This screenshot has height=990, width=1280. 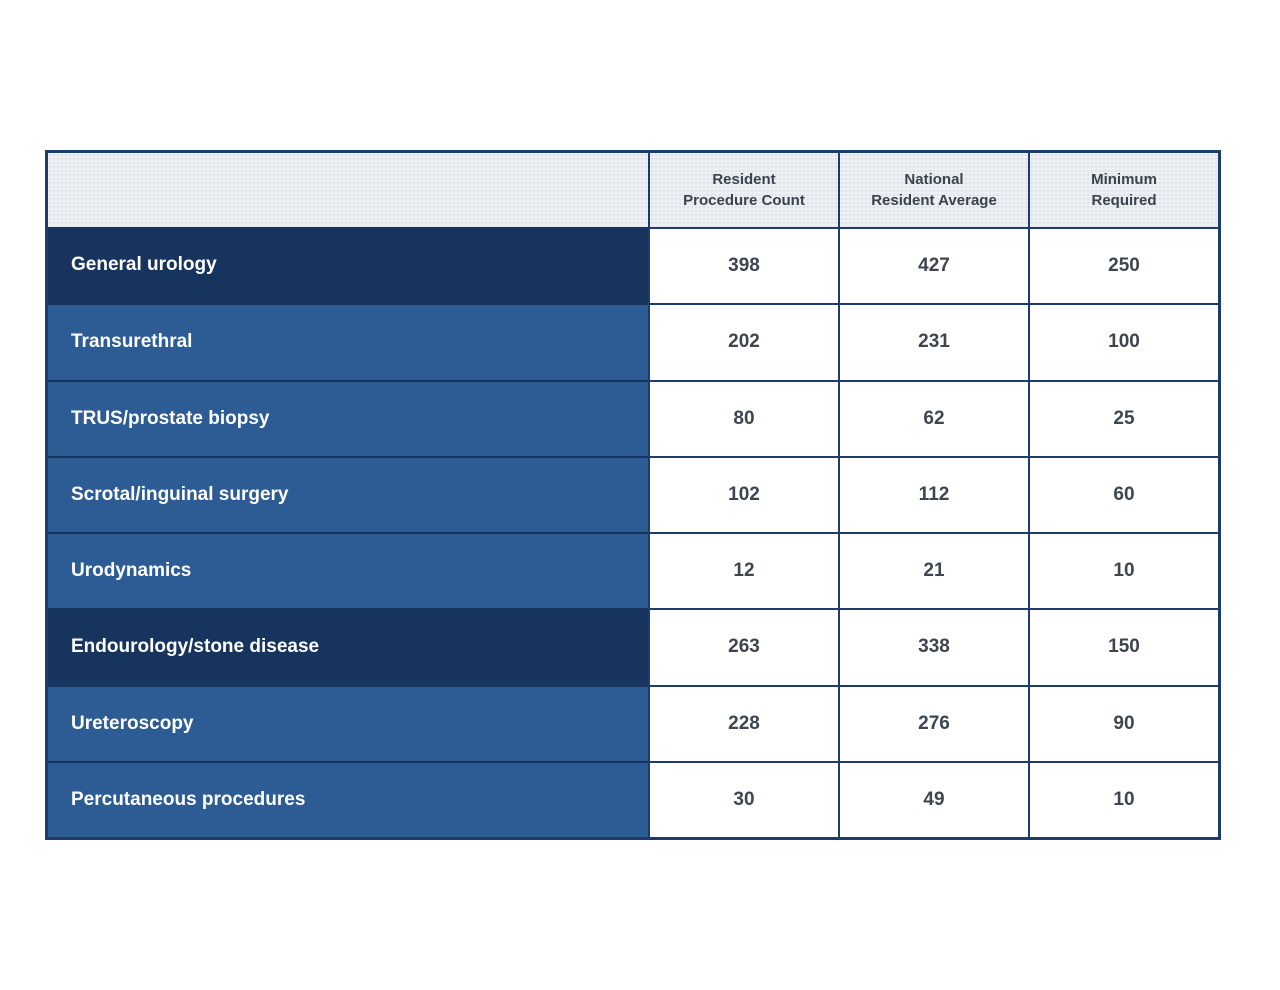 I want to click on value-cell: 150, so click(x=1123, y=646).